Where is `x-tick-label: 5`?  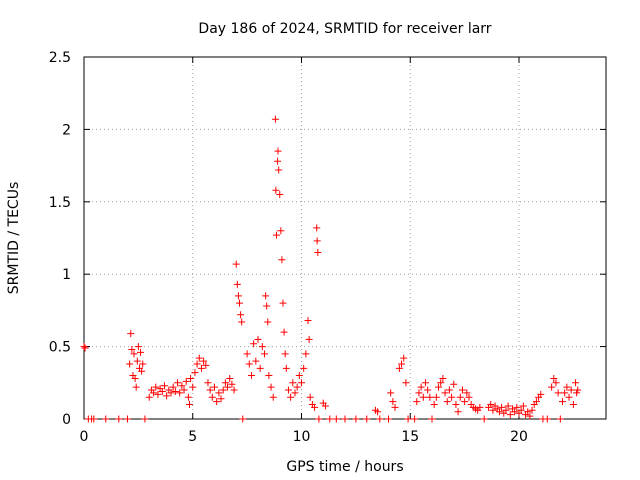 x-tick-label: 5 is located at coordinates (192, 437).